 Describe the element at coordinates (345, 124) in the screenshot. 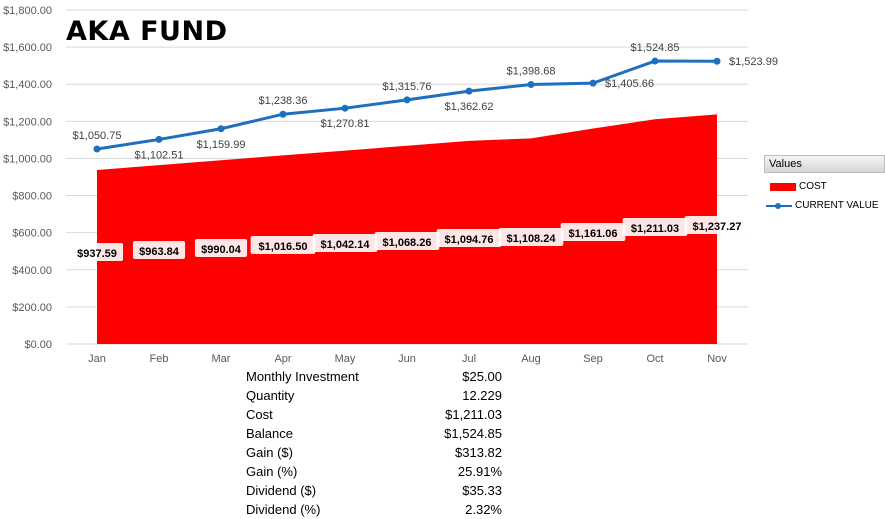

I see `current-value-data-label: $1,270.81` at that location.